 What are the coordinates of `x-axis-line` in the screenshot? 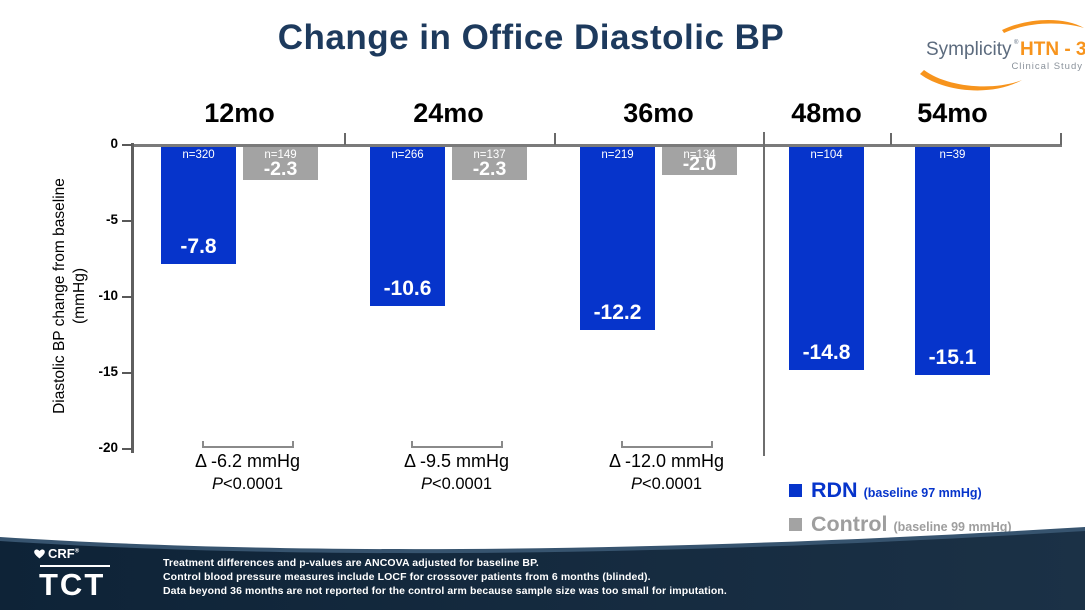 It's located at (596, 145).